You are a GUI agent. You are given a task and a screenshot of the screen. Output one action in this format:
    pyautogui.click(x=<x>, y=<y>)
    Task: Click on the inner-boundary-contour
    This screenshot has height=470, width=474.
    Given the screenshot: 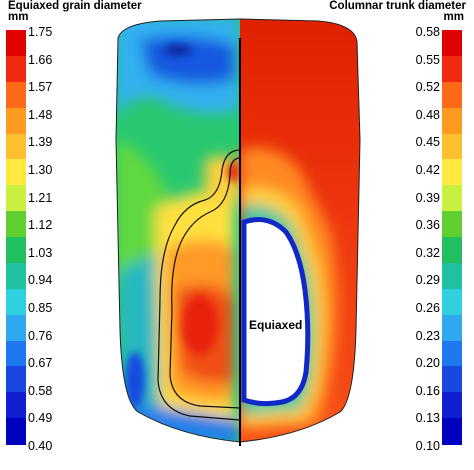 What is the action you would take?
    pyautogui.click(x=205, y=283)
    